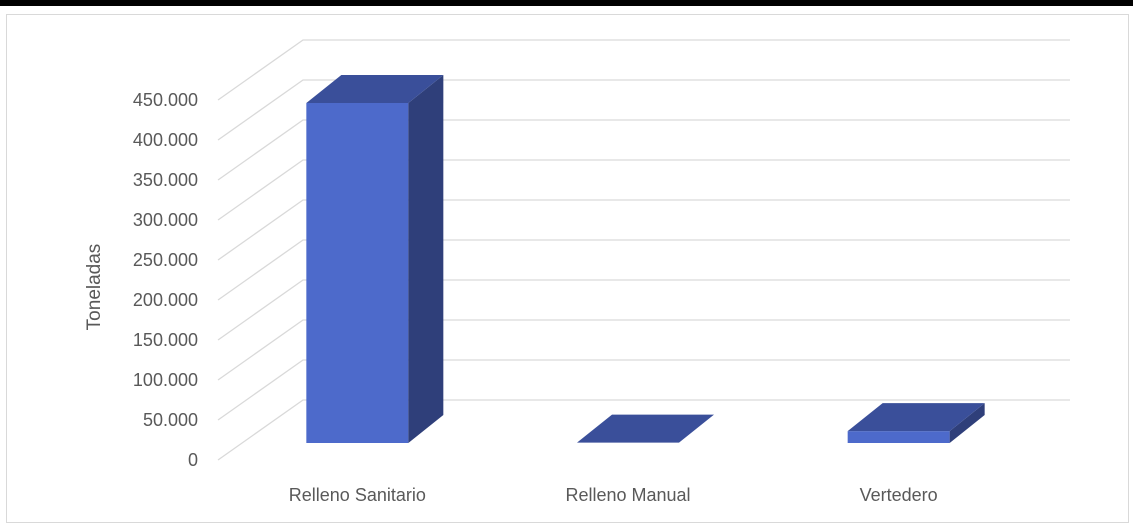 This screenshot has width=1133, height=527. Describe the element at coordinates (165, 180) in the screenshot. I see `y-tick-label: 350.000` at that location.